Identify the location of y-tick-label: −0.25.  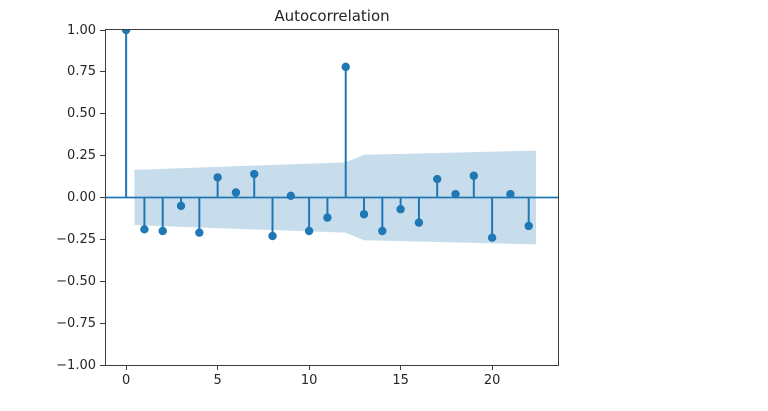
(76, 239).